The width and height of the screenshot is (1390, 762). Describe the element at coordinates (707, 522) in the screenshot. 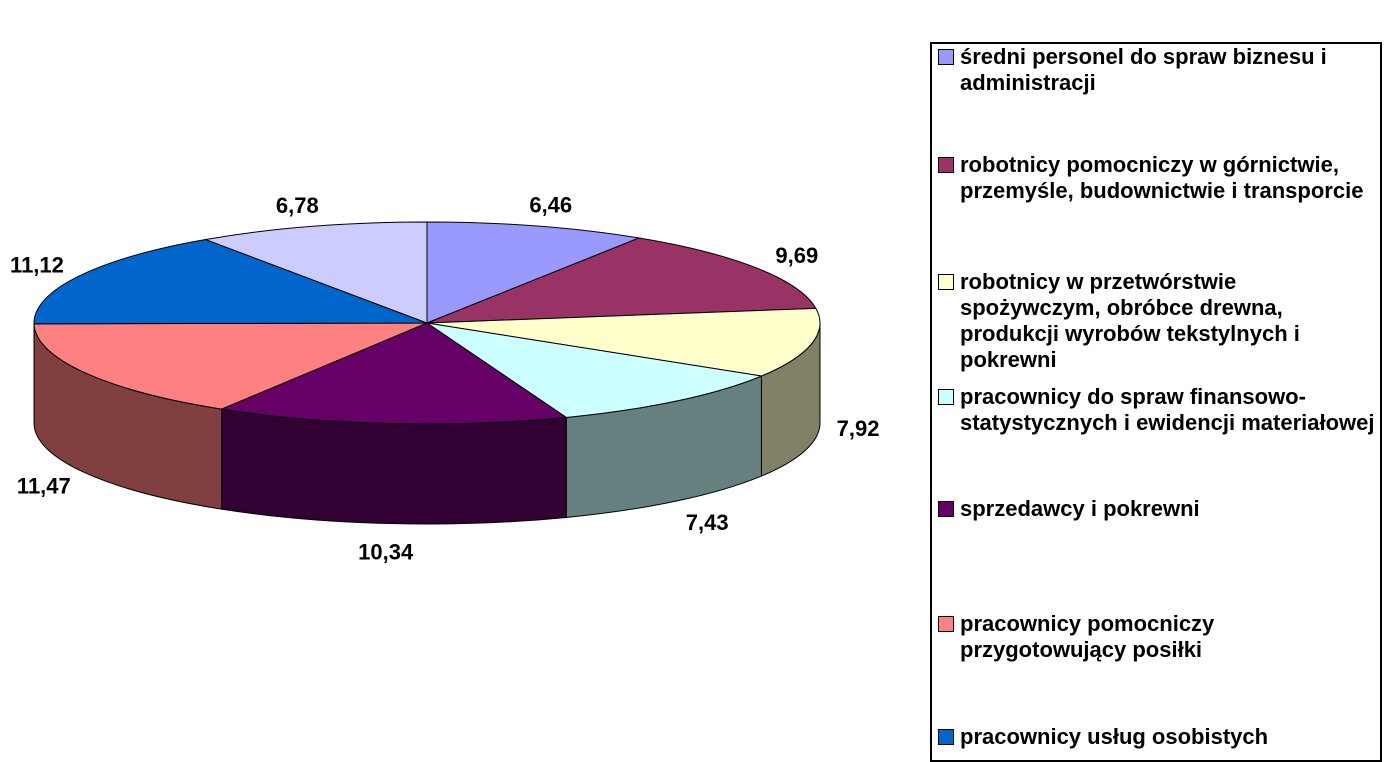

I see `data-label: 7,43` at that location.